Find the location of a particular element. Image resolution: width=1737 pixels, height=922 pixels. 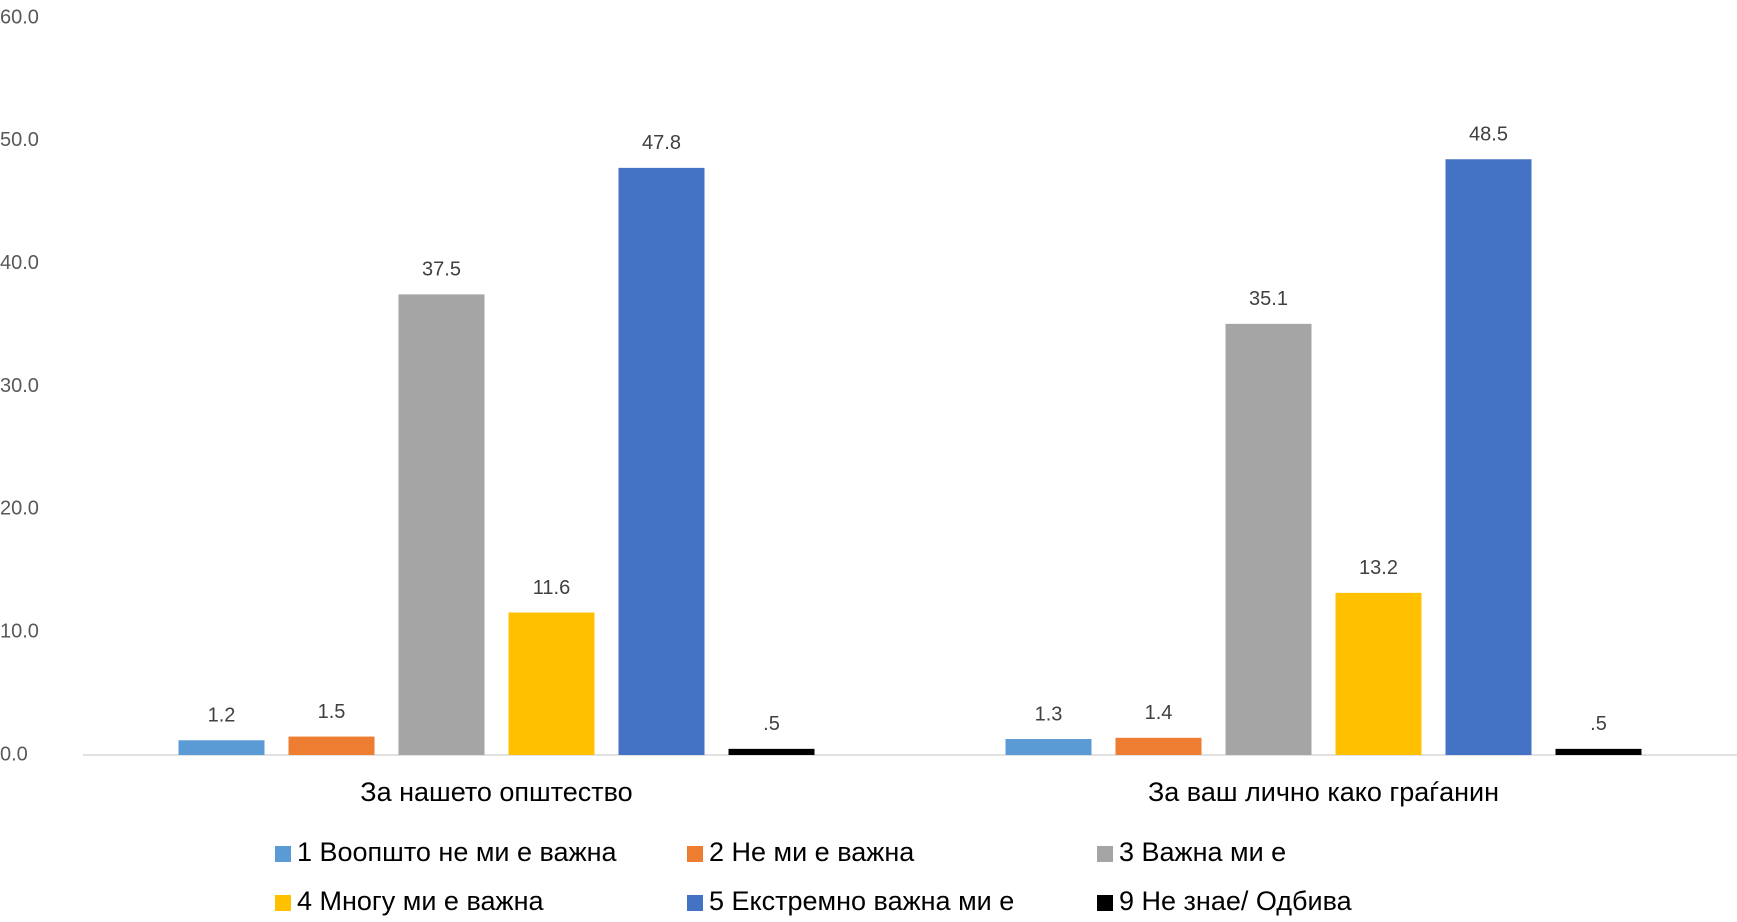

y-tick-label: 40.0 is located at coordinates (19, 263).